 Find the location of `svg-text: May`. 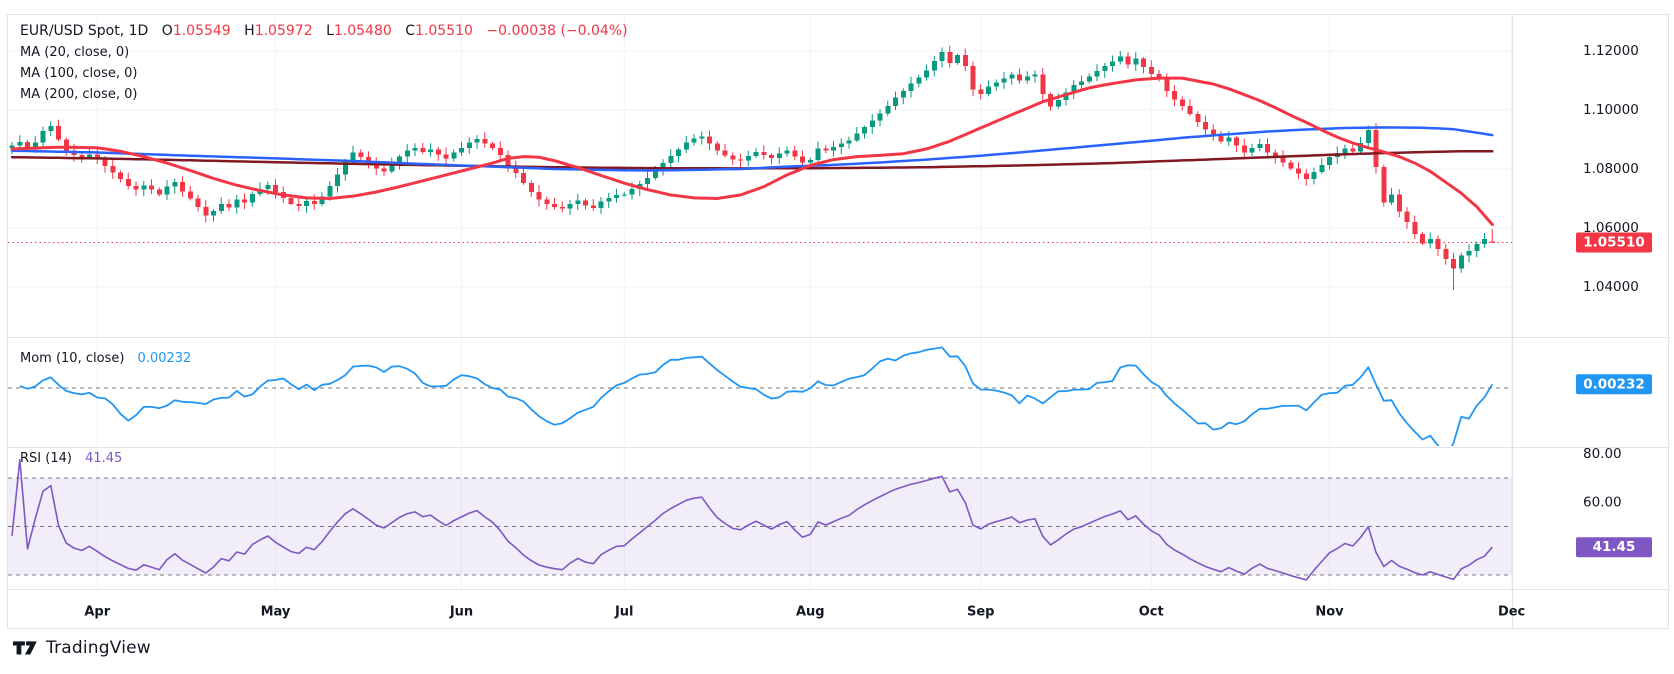

svg-text: May is located at coordinates (276, 612).